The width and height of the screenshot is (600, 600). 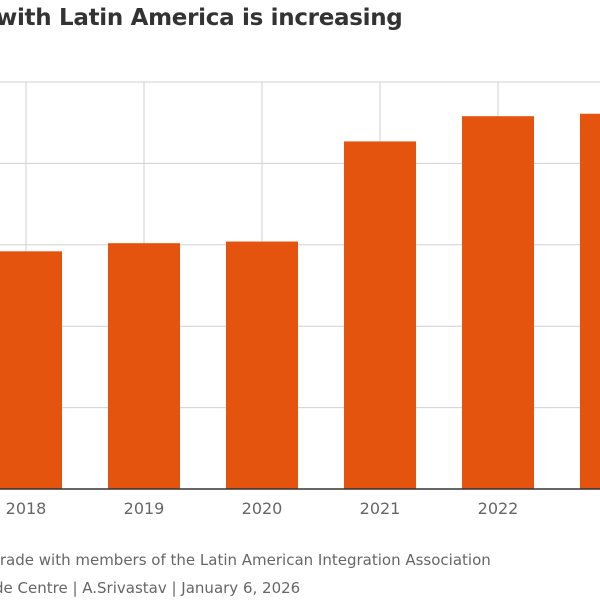 I want to click on x-tick-label: 2019, so click(x=144, y=508).